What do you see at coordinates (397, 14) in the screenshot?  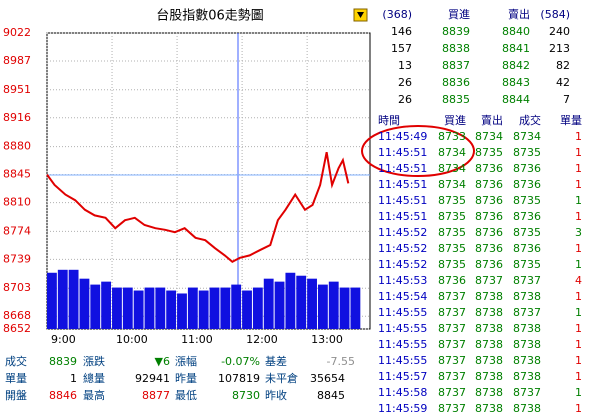 I see `book-header: (368)` at bounding box center [397, 14].